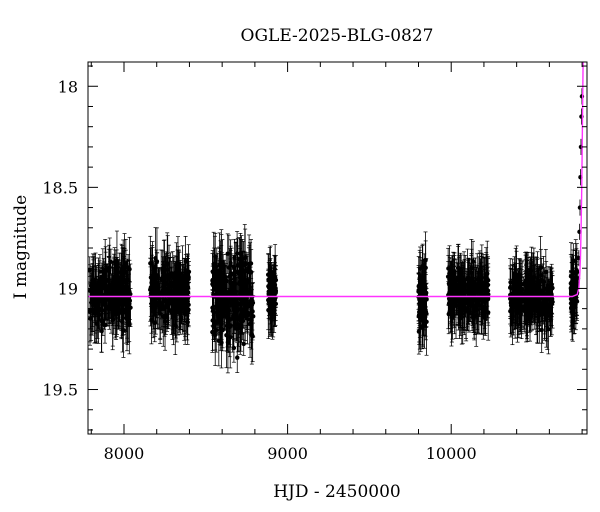 Image resolution: width=600 pixels, height=512 pixels. Describe the element at coordinates (337, 36) in the screenshot. I see `chart-title: OGLE-2025-BLG-0827` at that location.